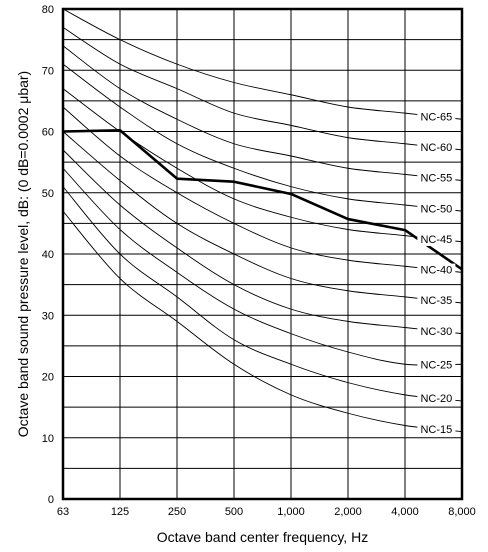  I want to click on x-tick-label: 125, so click(120, 512).